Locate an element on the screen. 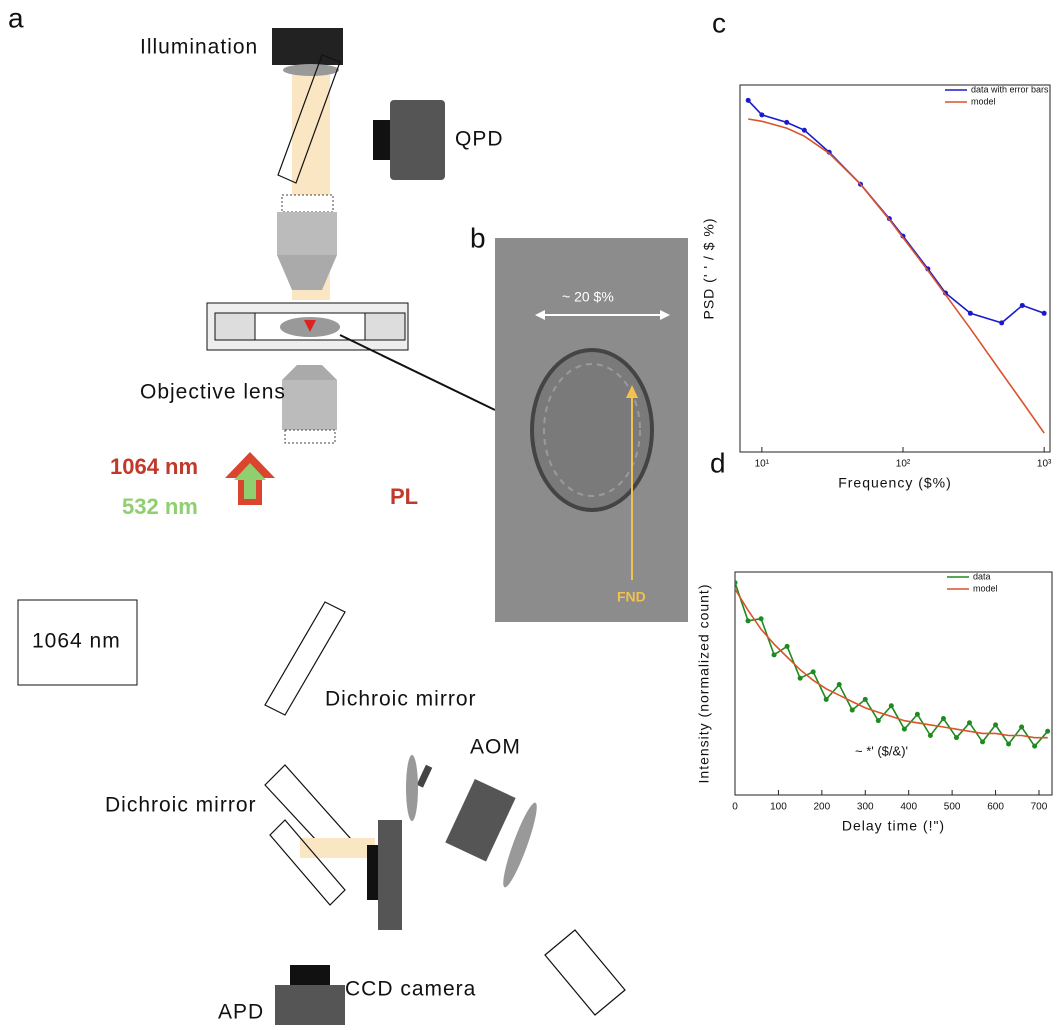  label: ~ 20 $% is located at coordinates (588, 297).